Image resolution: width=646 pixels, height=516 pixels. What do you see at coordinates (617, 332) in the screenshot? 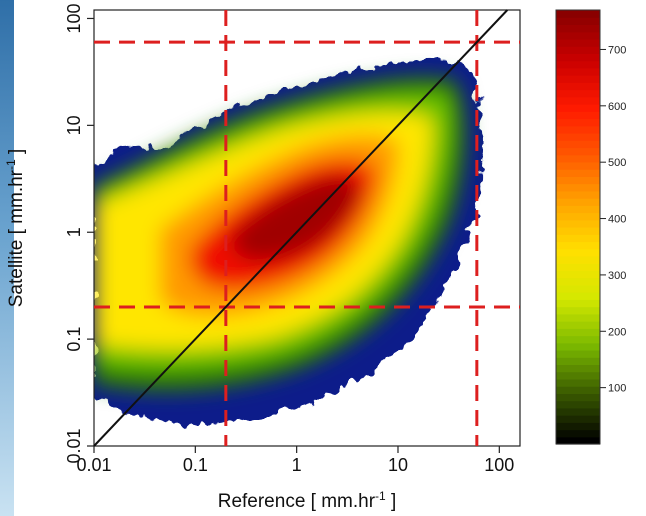
I see `colorbar-tick-label-1: 200` at bounding box center [617, 332].